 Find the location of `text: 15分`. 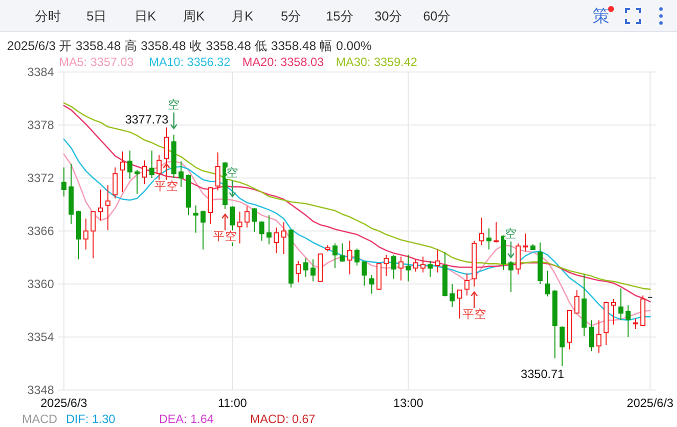

text: 15分 is located at coordinates (340, 16).